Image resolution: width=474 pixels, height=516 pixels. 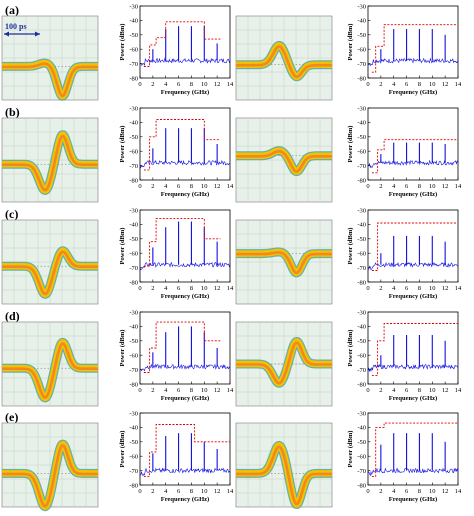 I want to click on x-tick-label: 4, so click(x=394, y=390).